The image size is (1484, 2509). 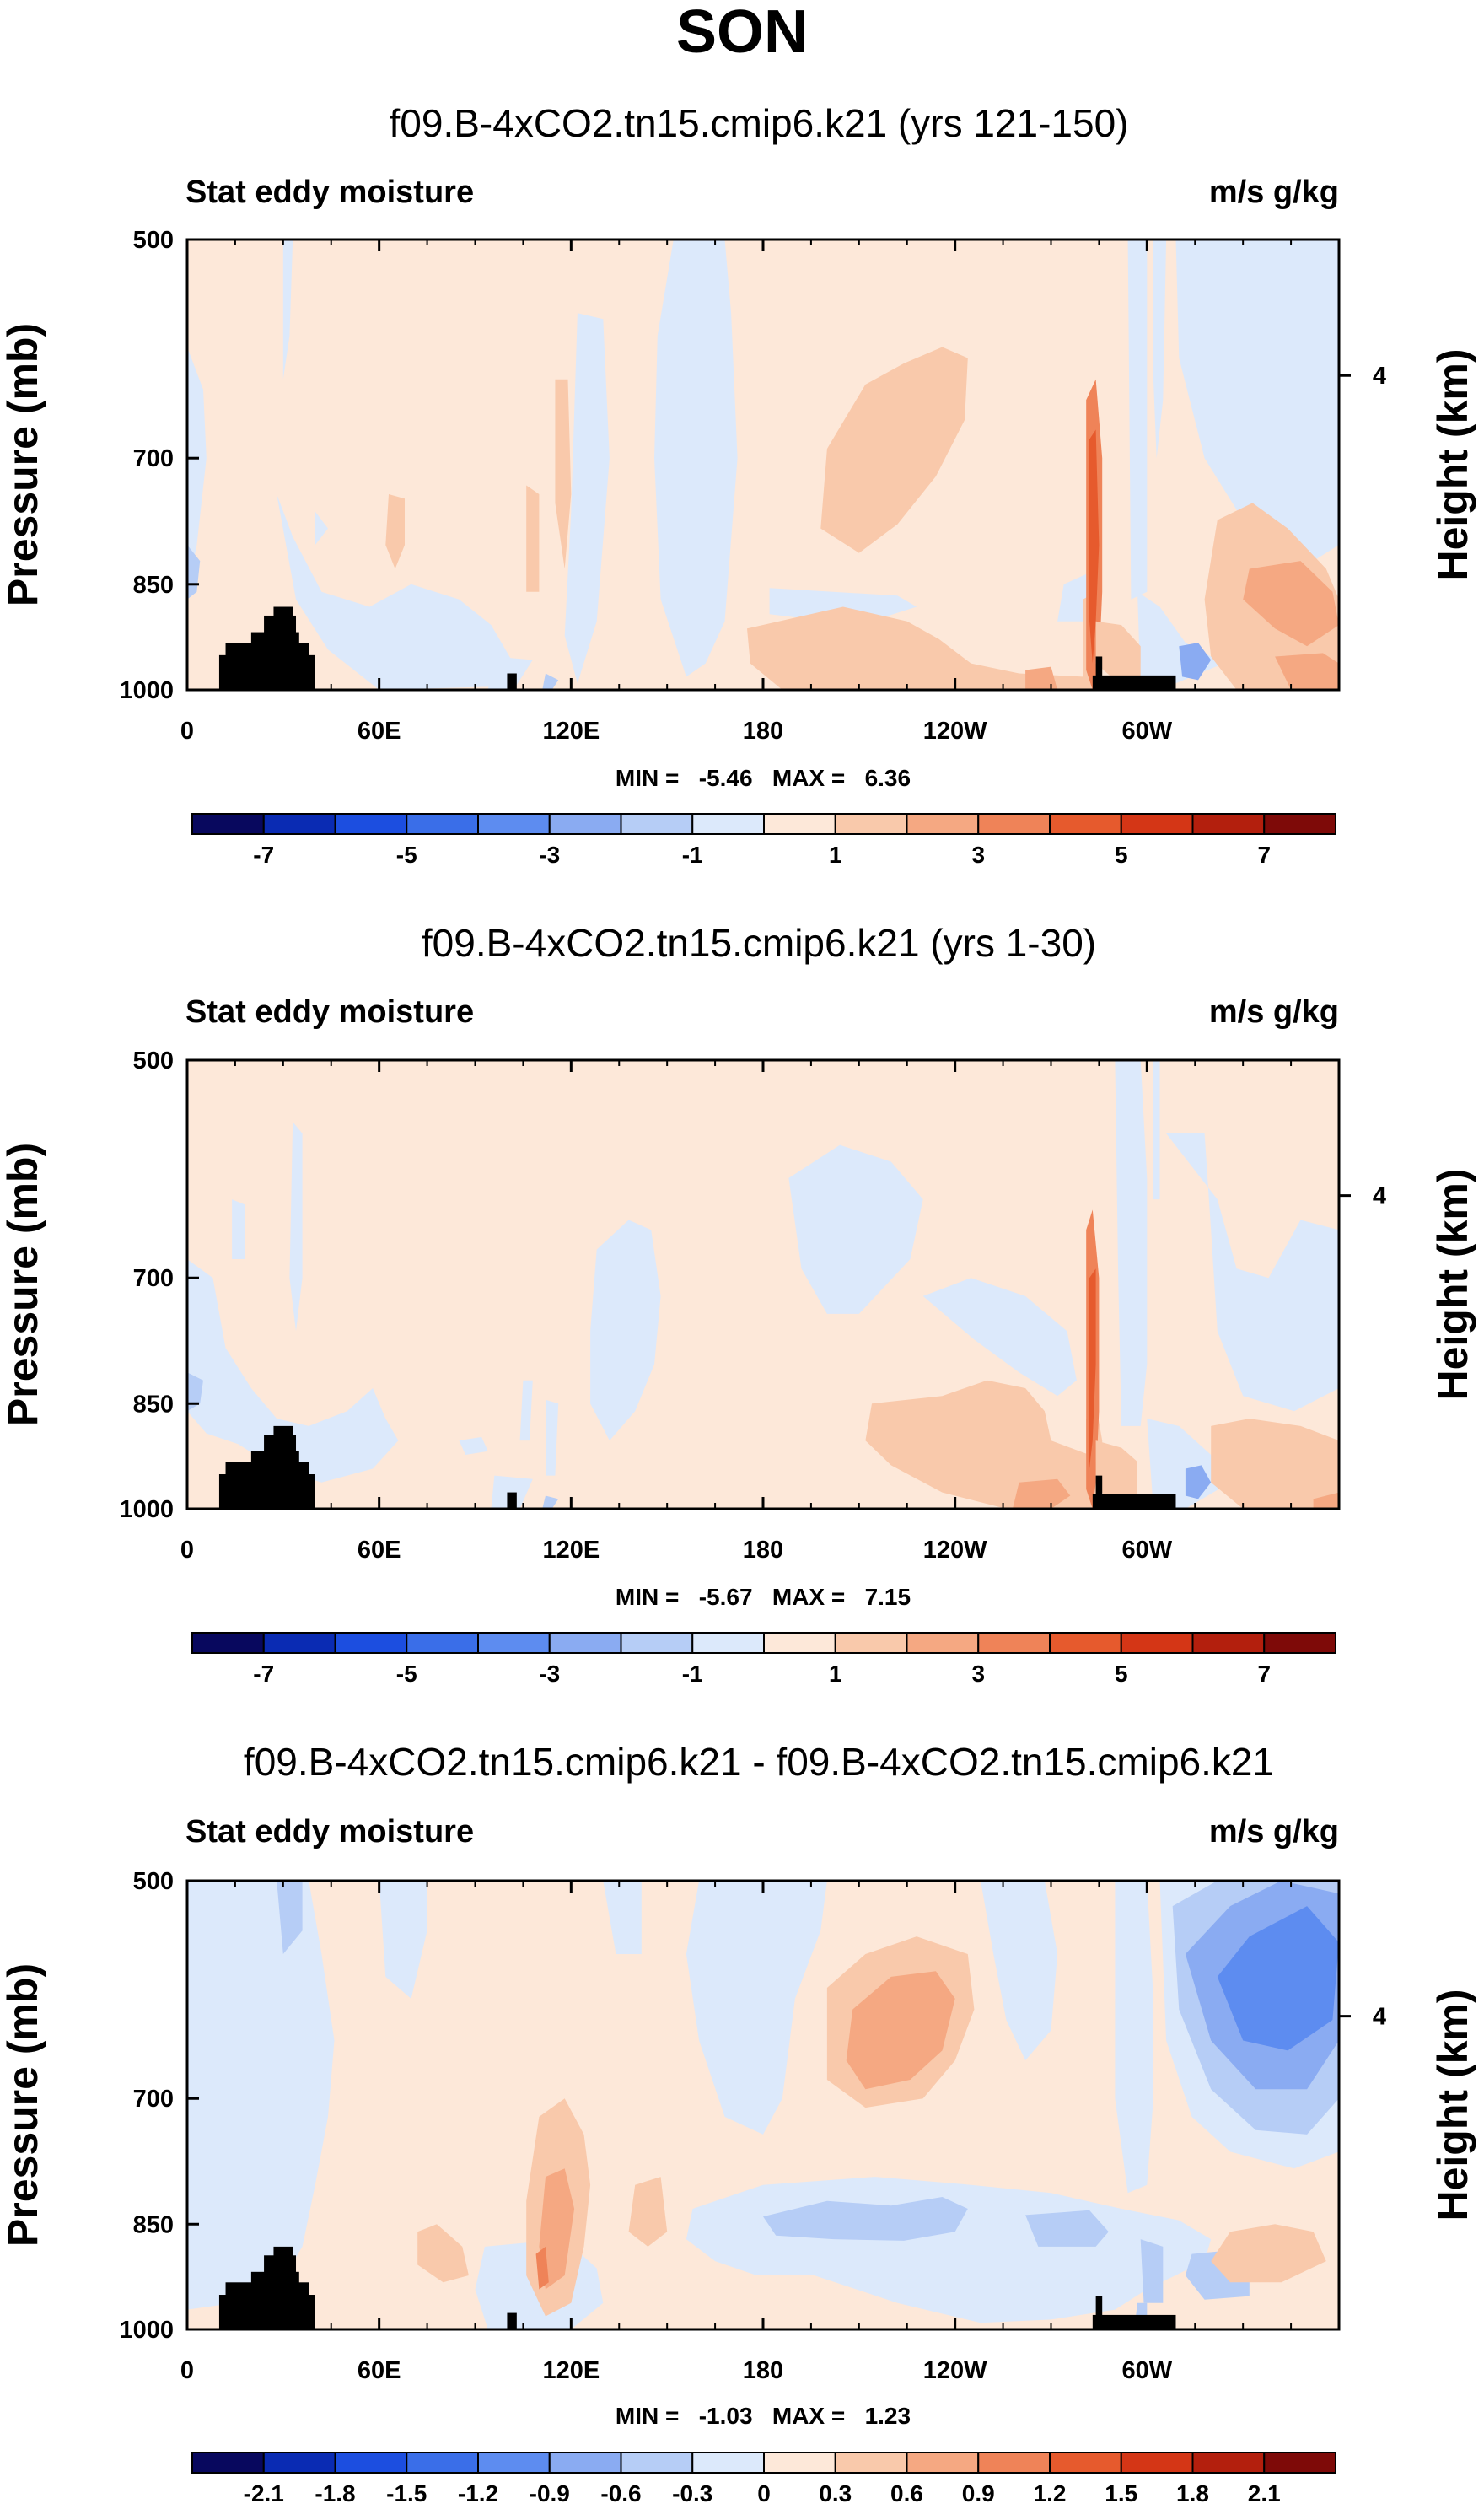 I want to click on colorbar-label: 0.6, so click(x=906, y=2493).